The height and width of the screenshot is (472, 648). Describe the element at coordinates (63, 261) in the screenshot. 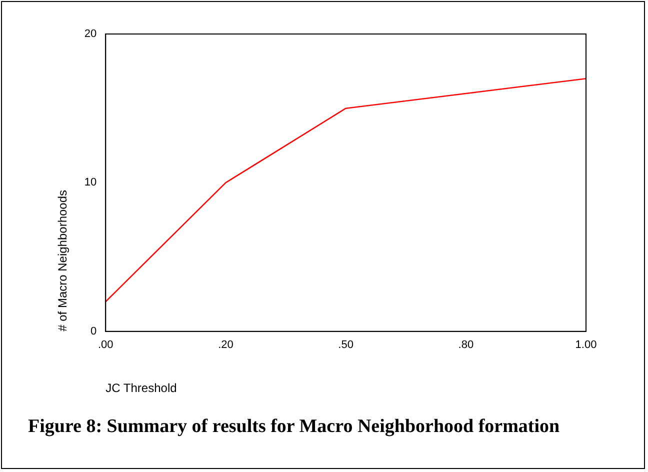

I see `y-axis-title: # of Macro Neighborhoods` at that location.